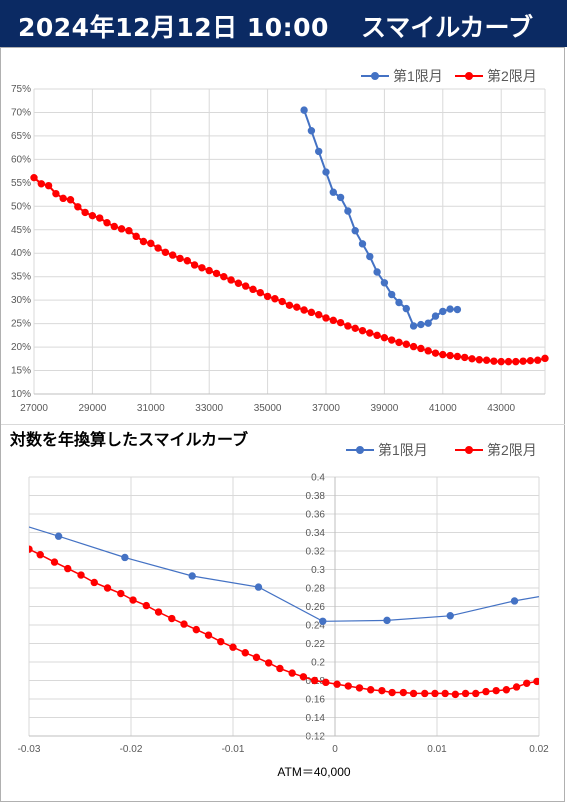  Describe the element at coordinates (21, 253) in the screenshot. I see `y-tick-label: 40%` at that location.